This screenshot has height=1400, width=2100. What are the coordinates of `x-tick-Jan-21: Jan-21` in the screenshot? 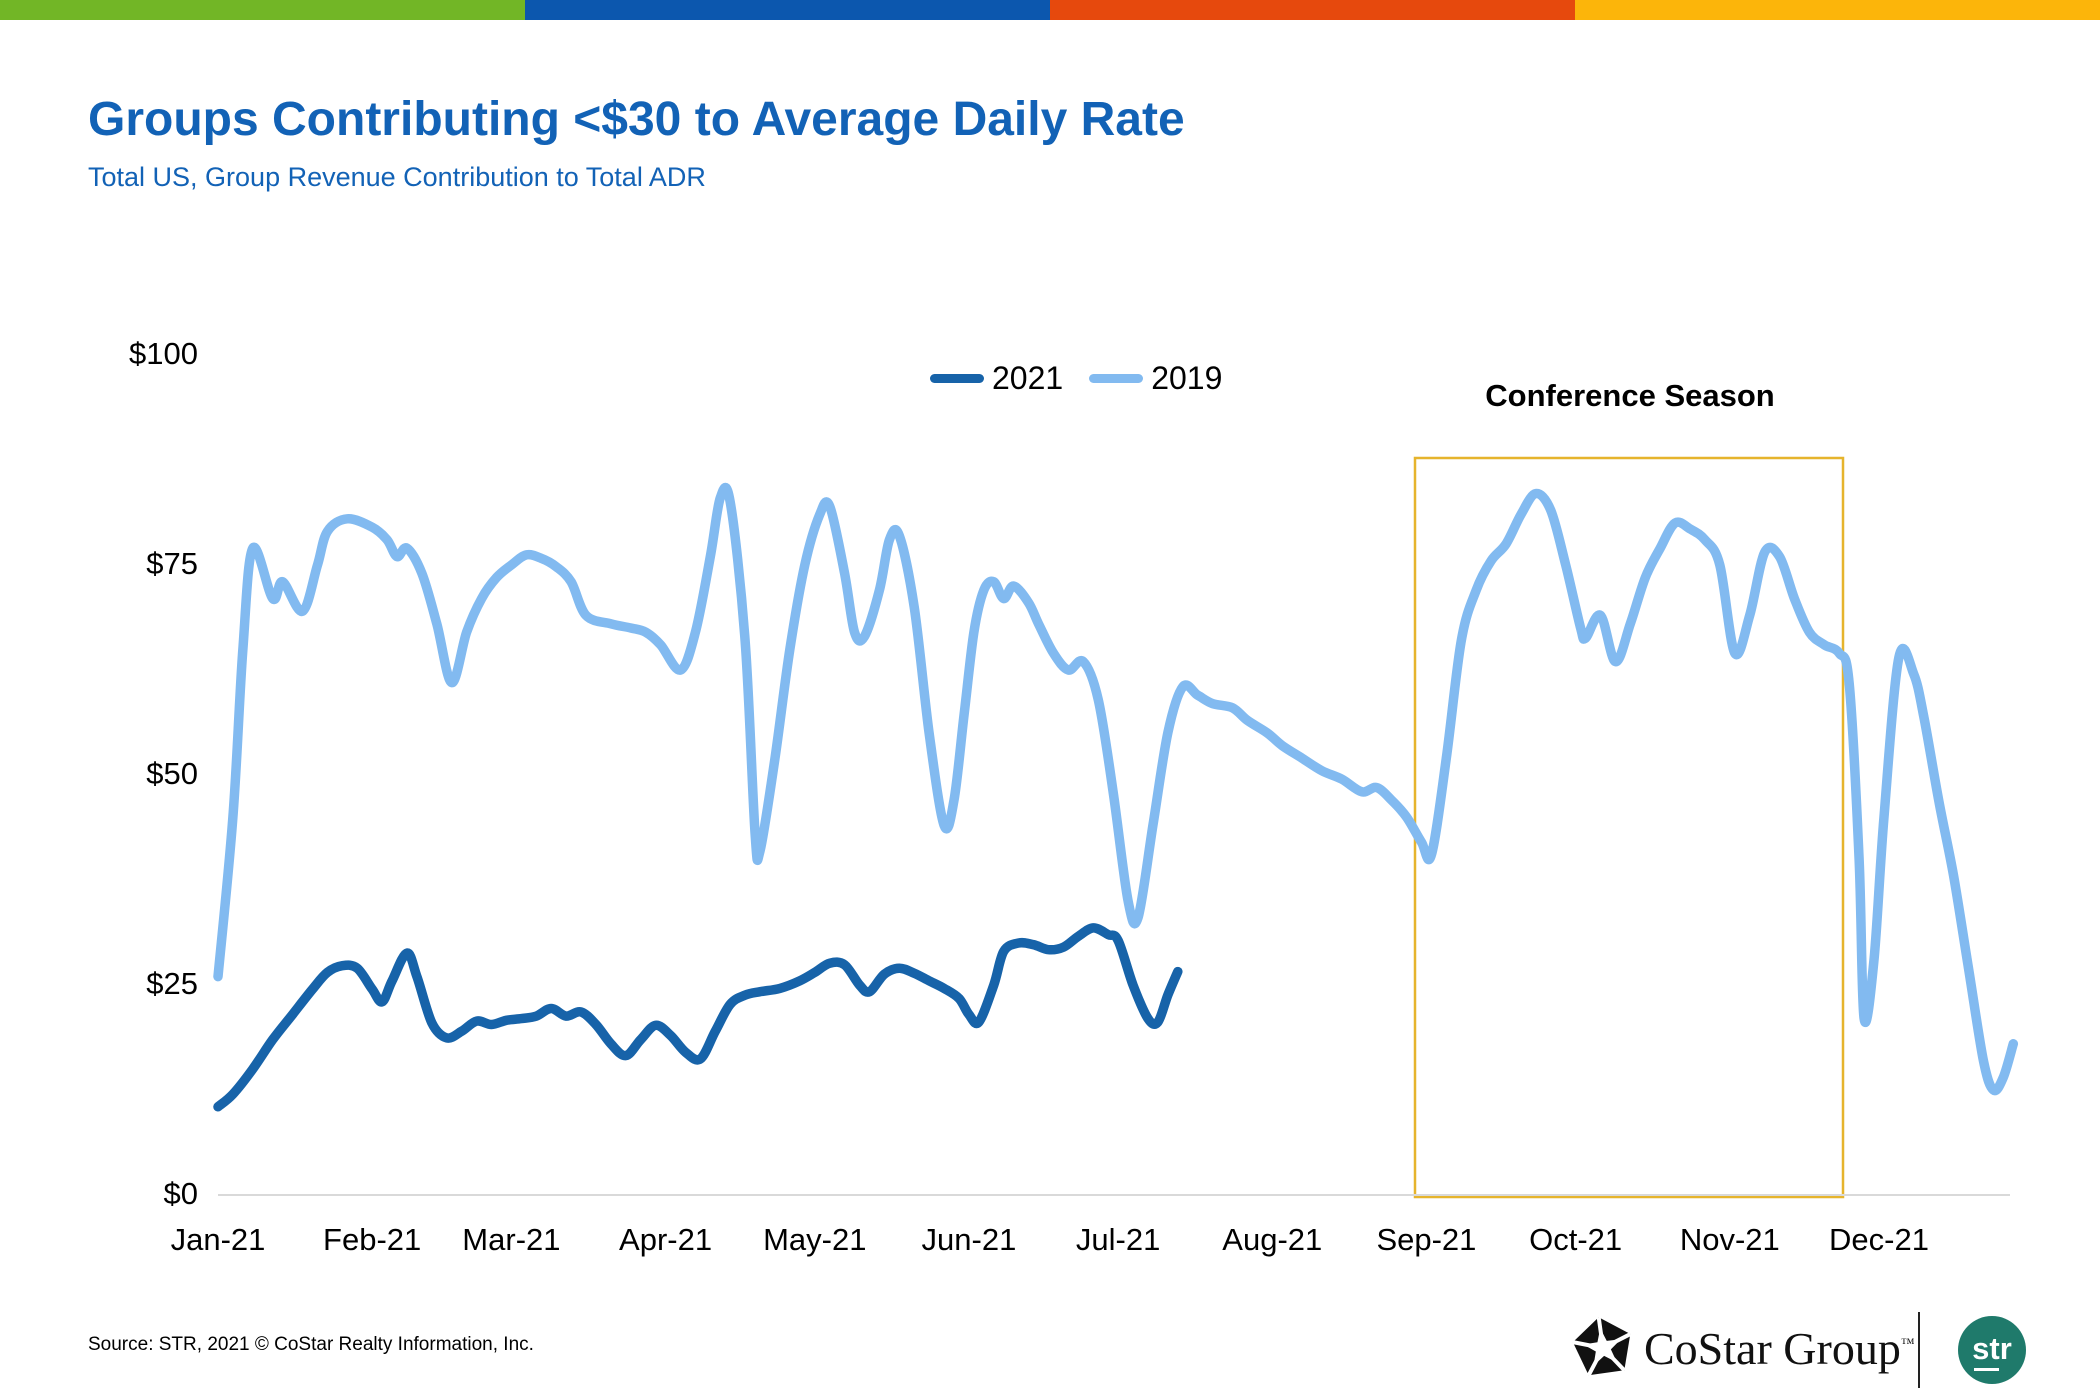 It's located at (218, 1239).